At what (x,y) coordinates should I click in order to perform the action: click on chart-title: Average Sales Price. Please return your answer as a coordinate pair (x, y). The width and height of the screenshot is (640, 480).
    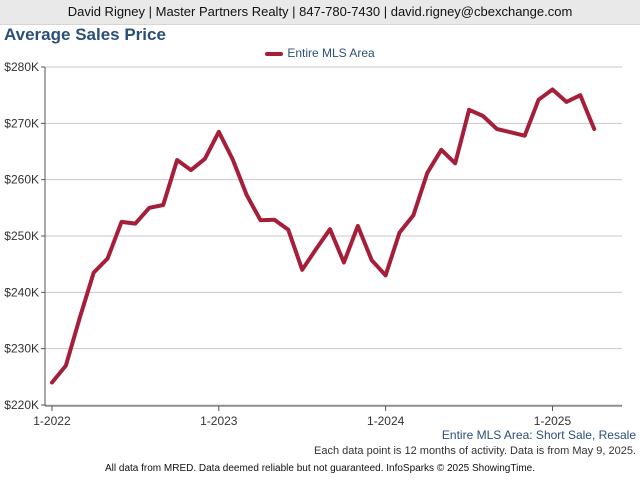
    Looking at the image, I should click on (85, 34).